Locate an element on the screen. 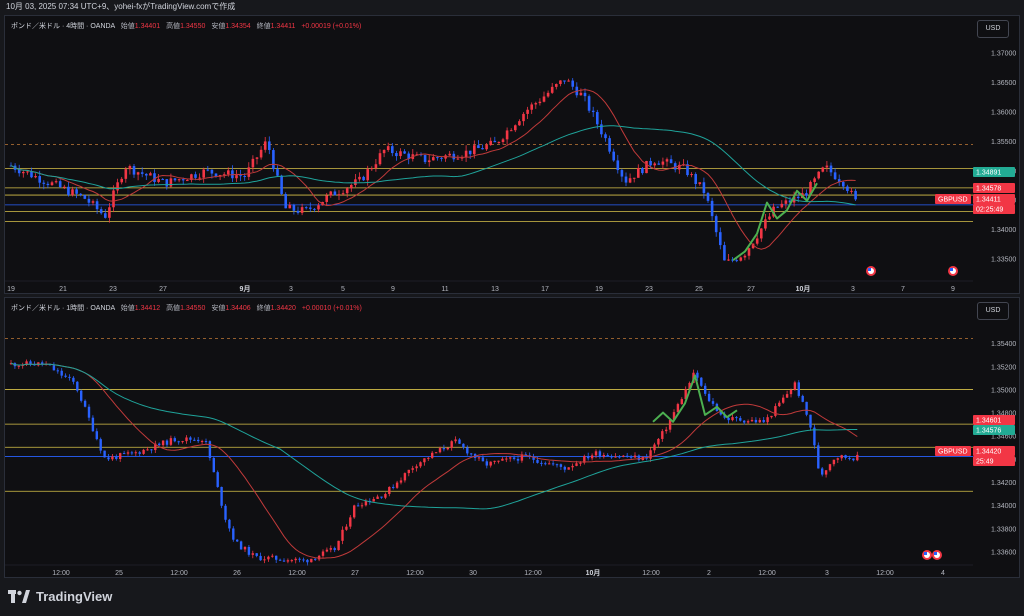 Image resolution: width=1024 pixels, height=616 pixels. price-label-text: 1.34576 is located at coordinates (988, 431).